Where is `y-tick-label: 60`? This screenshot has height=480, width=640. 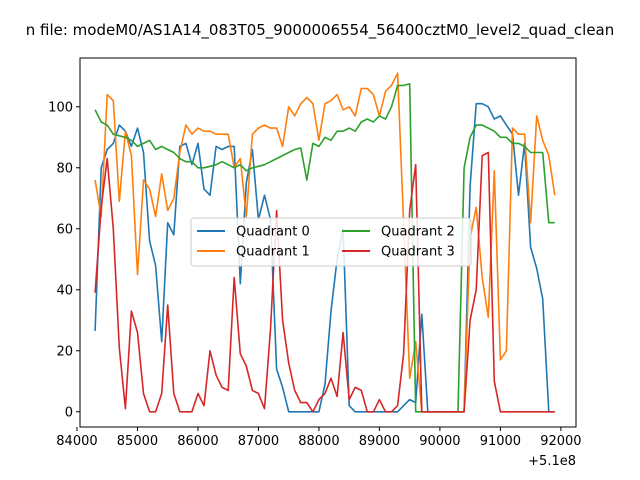 y-tick-label: 60 is located at coordinates (64, 229).